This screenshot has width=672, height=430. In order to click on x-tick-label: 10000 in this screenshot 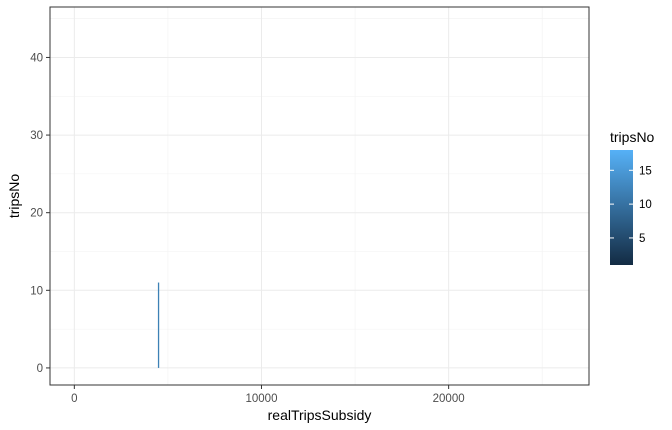, I will do `click(261, 399)`.